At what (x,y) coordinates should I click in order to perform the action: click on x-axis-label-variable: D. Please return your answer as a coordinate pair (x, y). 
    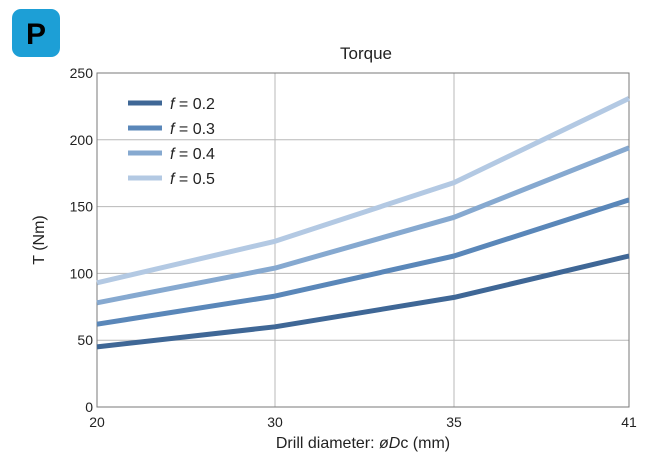
    Looking at the image, I should click on (395, 443).